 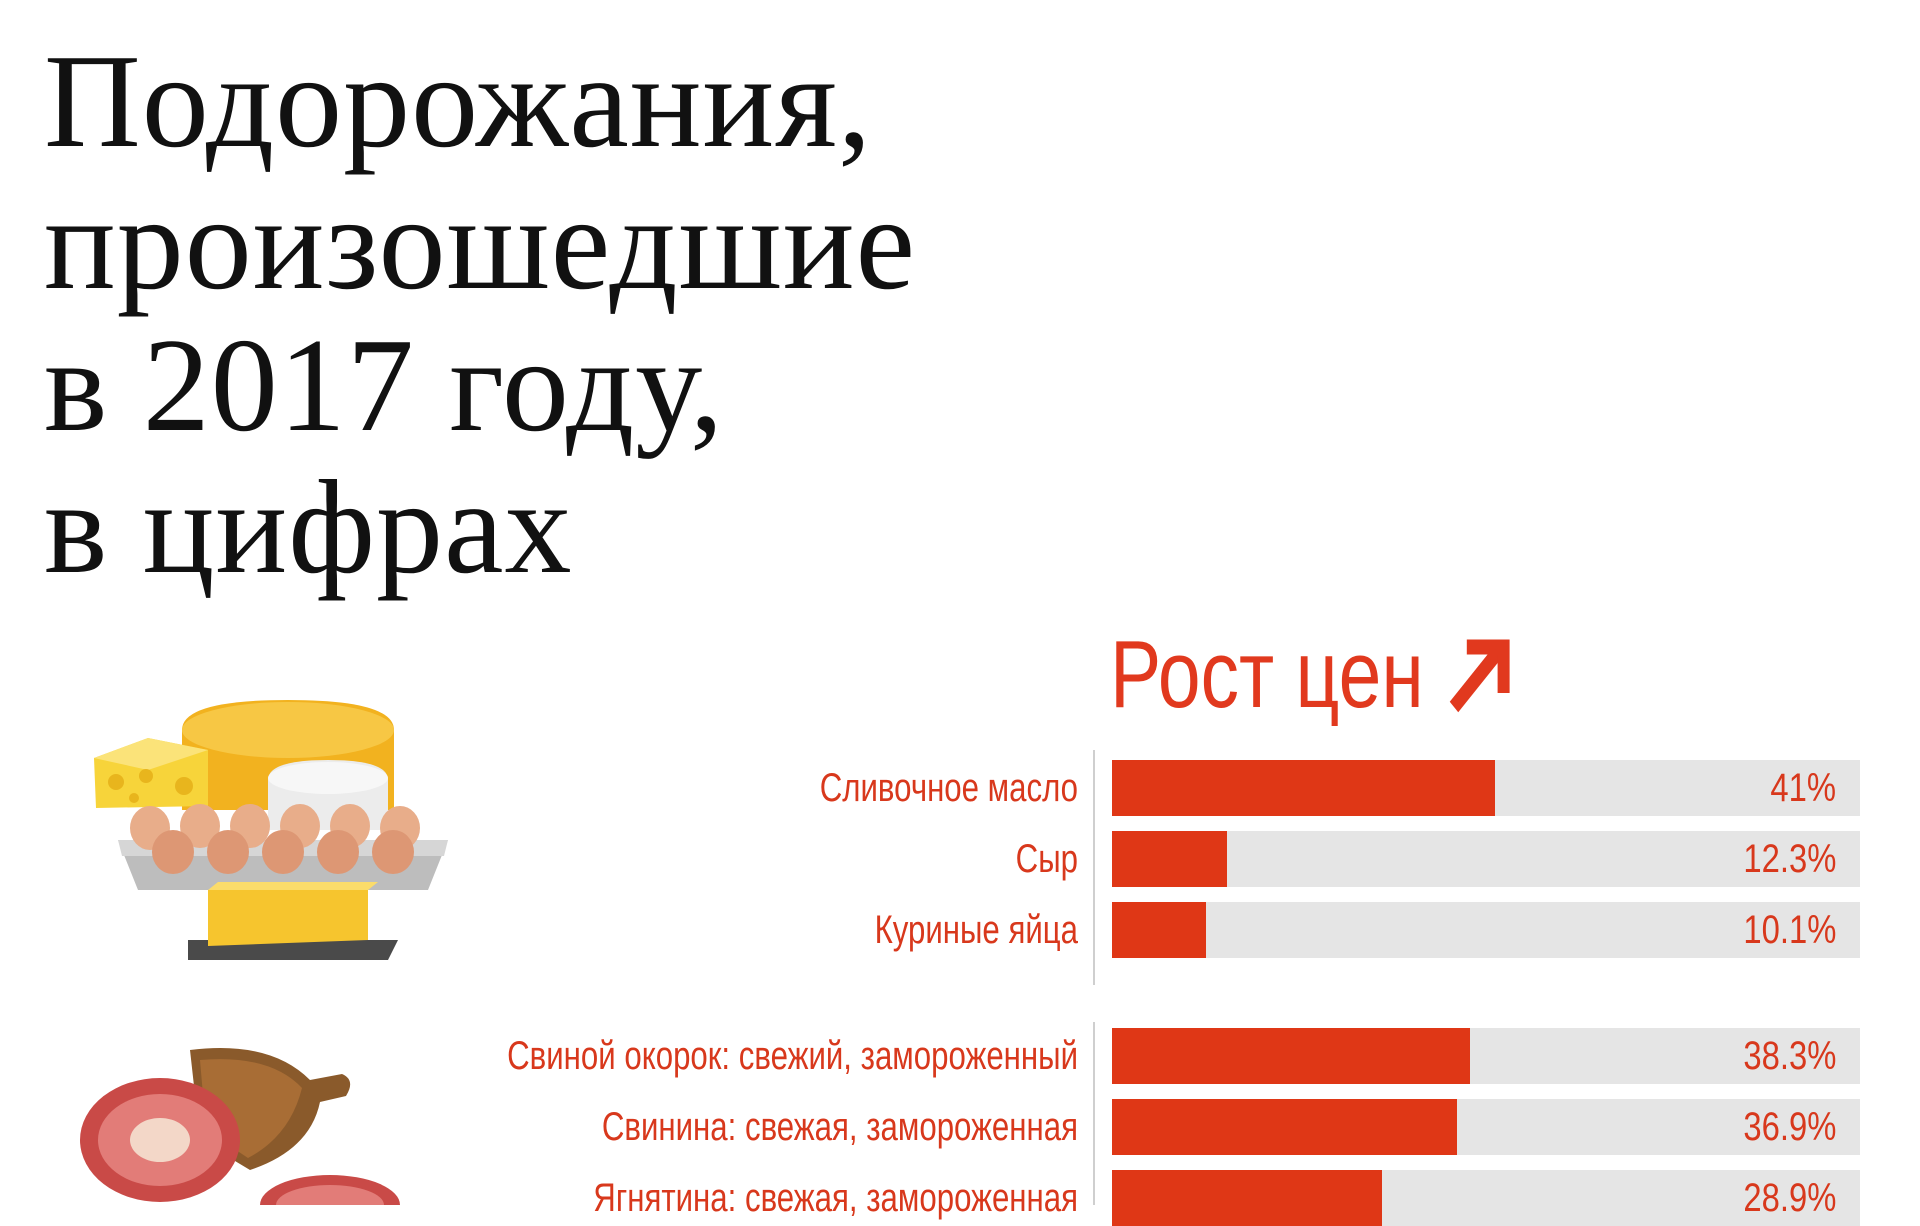 I want to click on chart-title: Рост цен, so click(x=1311, y=675).